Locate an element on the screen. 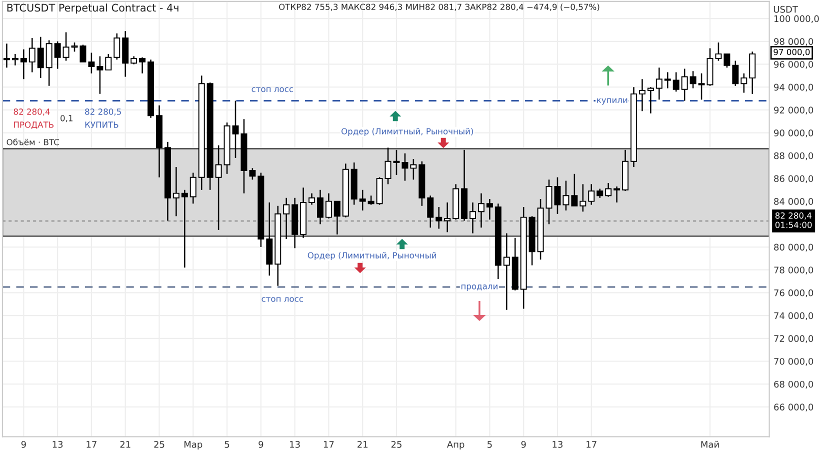 The width and height of the screenshot is (829, 467). x-tick-label: Апр is located at coordinates (455, 445).